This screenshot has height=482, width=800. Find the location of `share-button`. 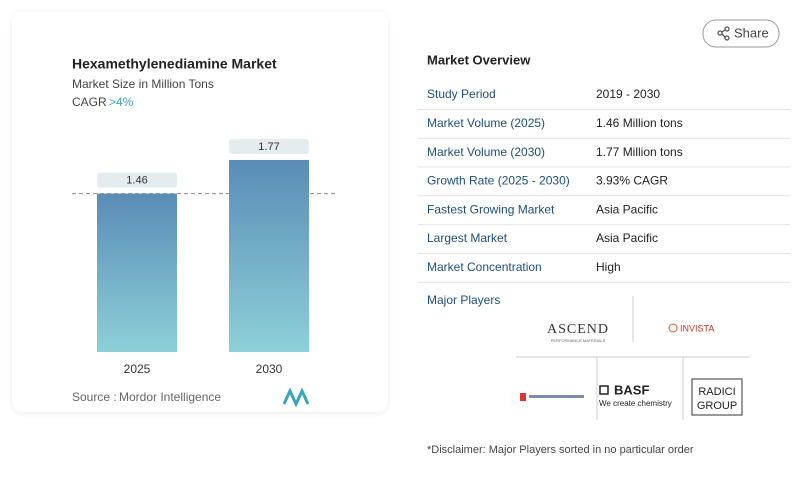

share-button is located at coordinates (741, 33).